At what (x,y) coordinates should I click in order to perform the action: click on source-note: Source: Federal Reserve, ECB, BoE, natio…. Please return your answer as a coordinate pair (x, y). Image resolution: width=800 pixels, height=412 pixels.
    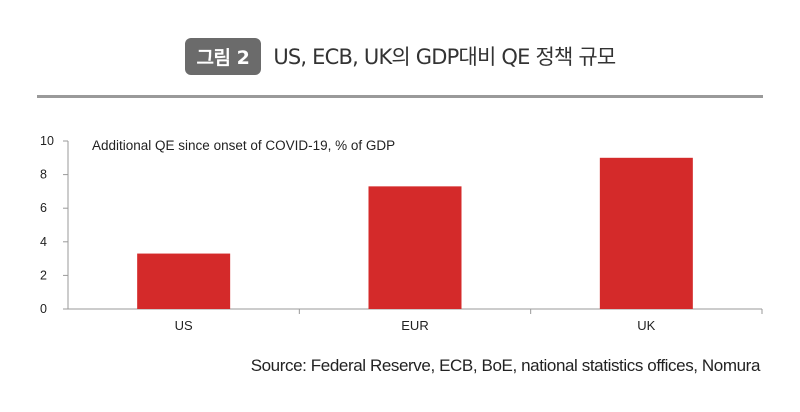
    Looking at the image, I should click on (505, 365).